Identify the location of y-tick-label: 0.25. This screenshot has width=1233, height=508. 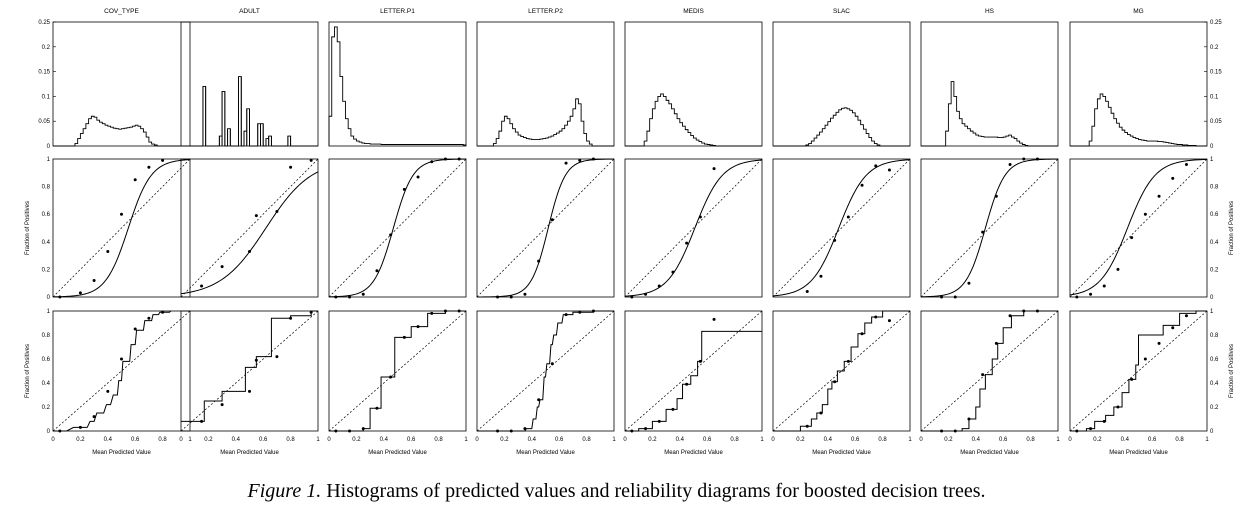
(1216, 23).